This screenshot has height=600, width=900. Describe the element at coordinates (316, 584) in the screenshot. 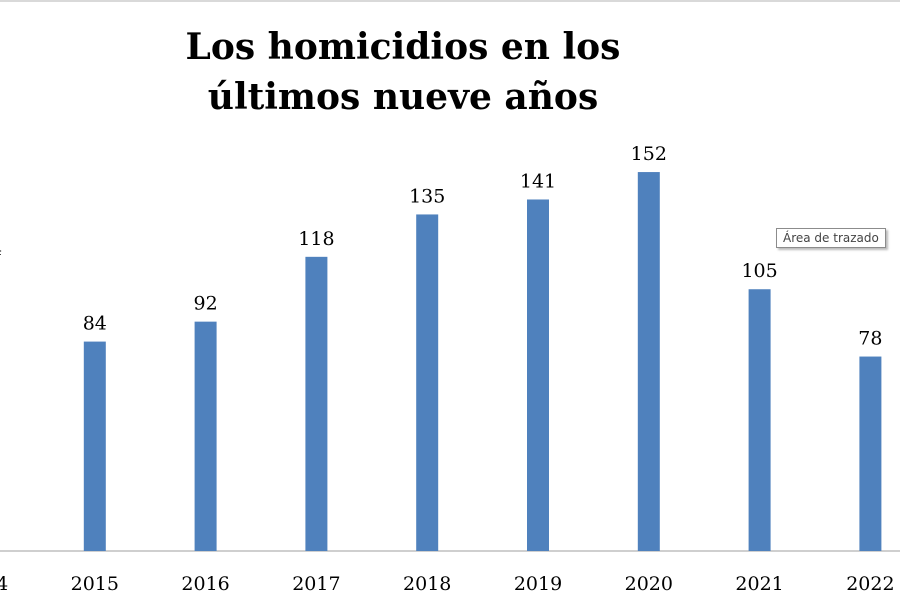

I see `tick-label-2017: 2017` at that location.